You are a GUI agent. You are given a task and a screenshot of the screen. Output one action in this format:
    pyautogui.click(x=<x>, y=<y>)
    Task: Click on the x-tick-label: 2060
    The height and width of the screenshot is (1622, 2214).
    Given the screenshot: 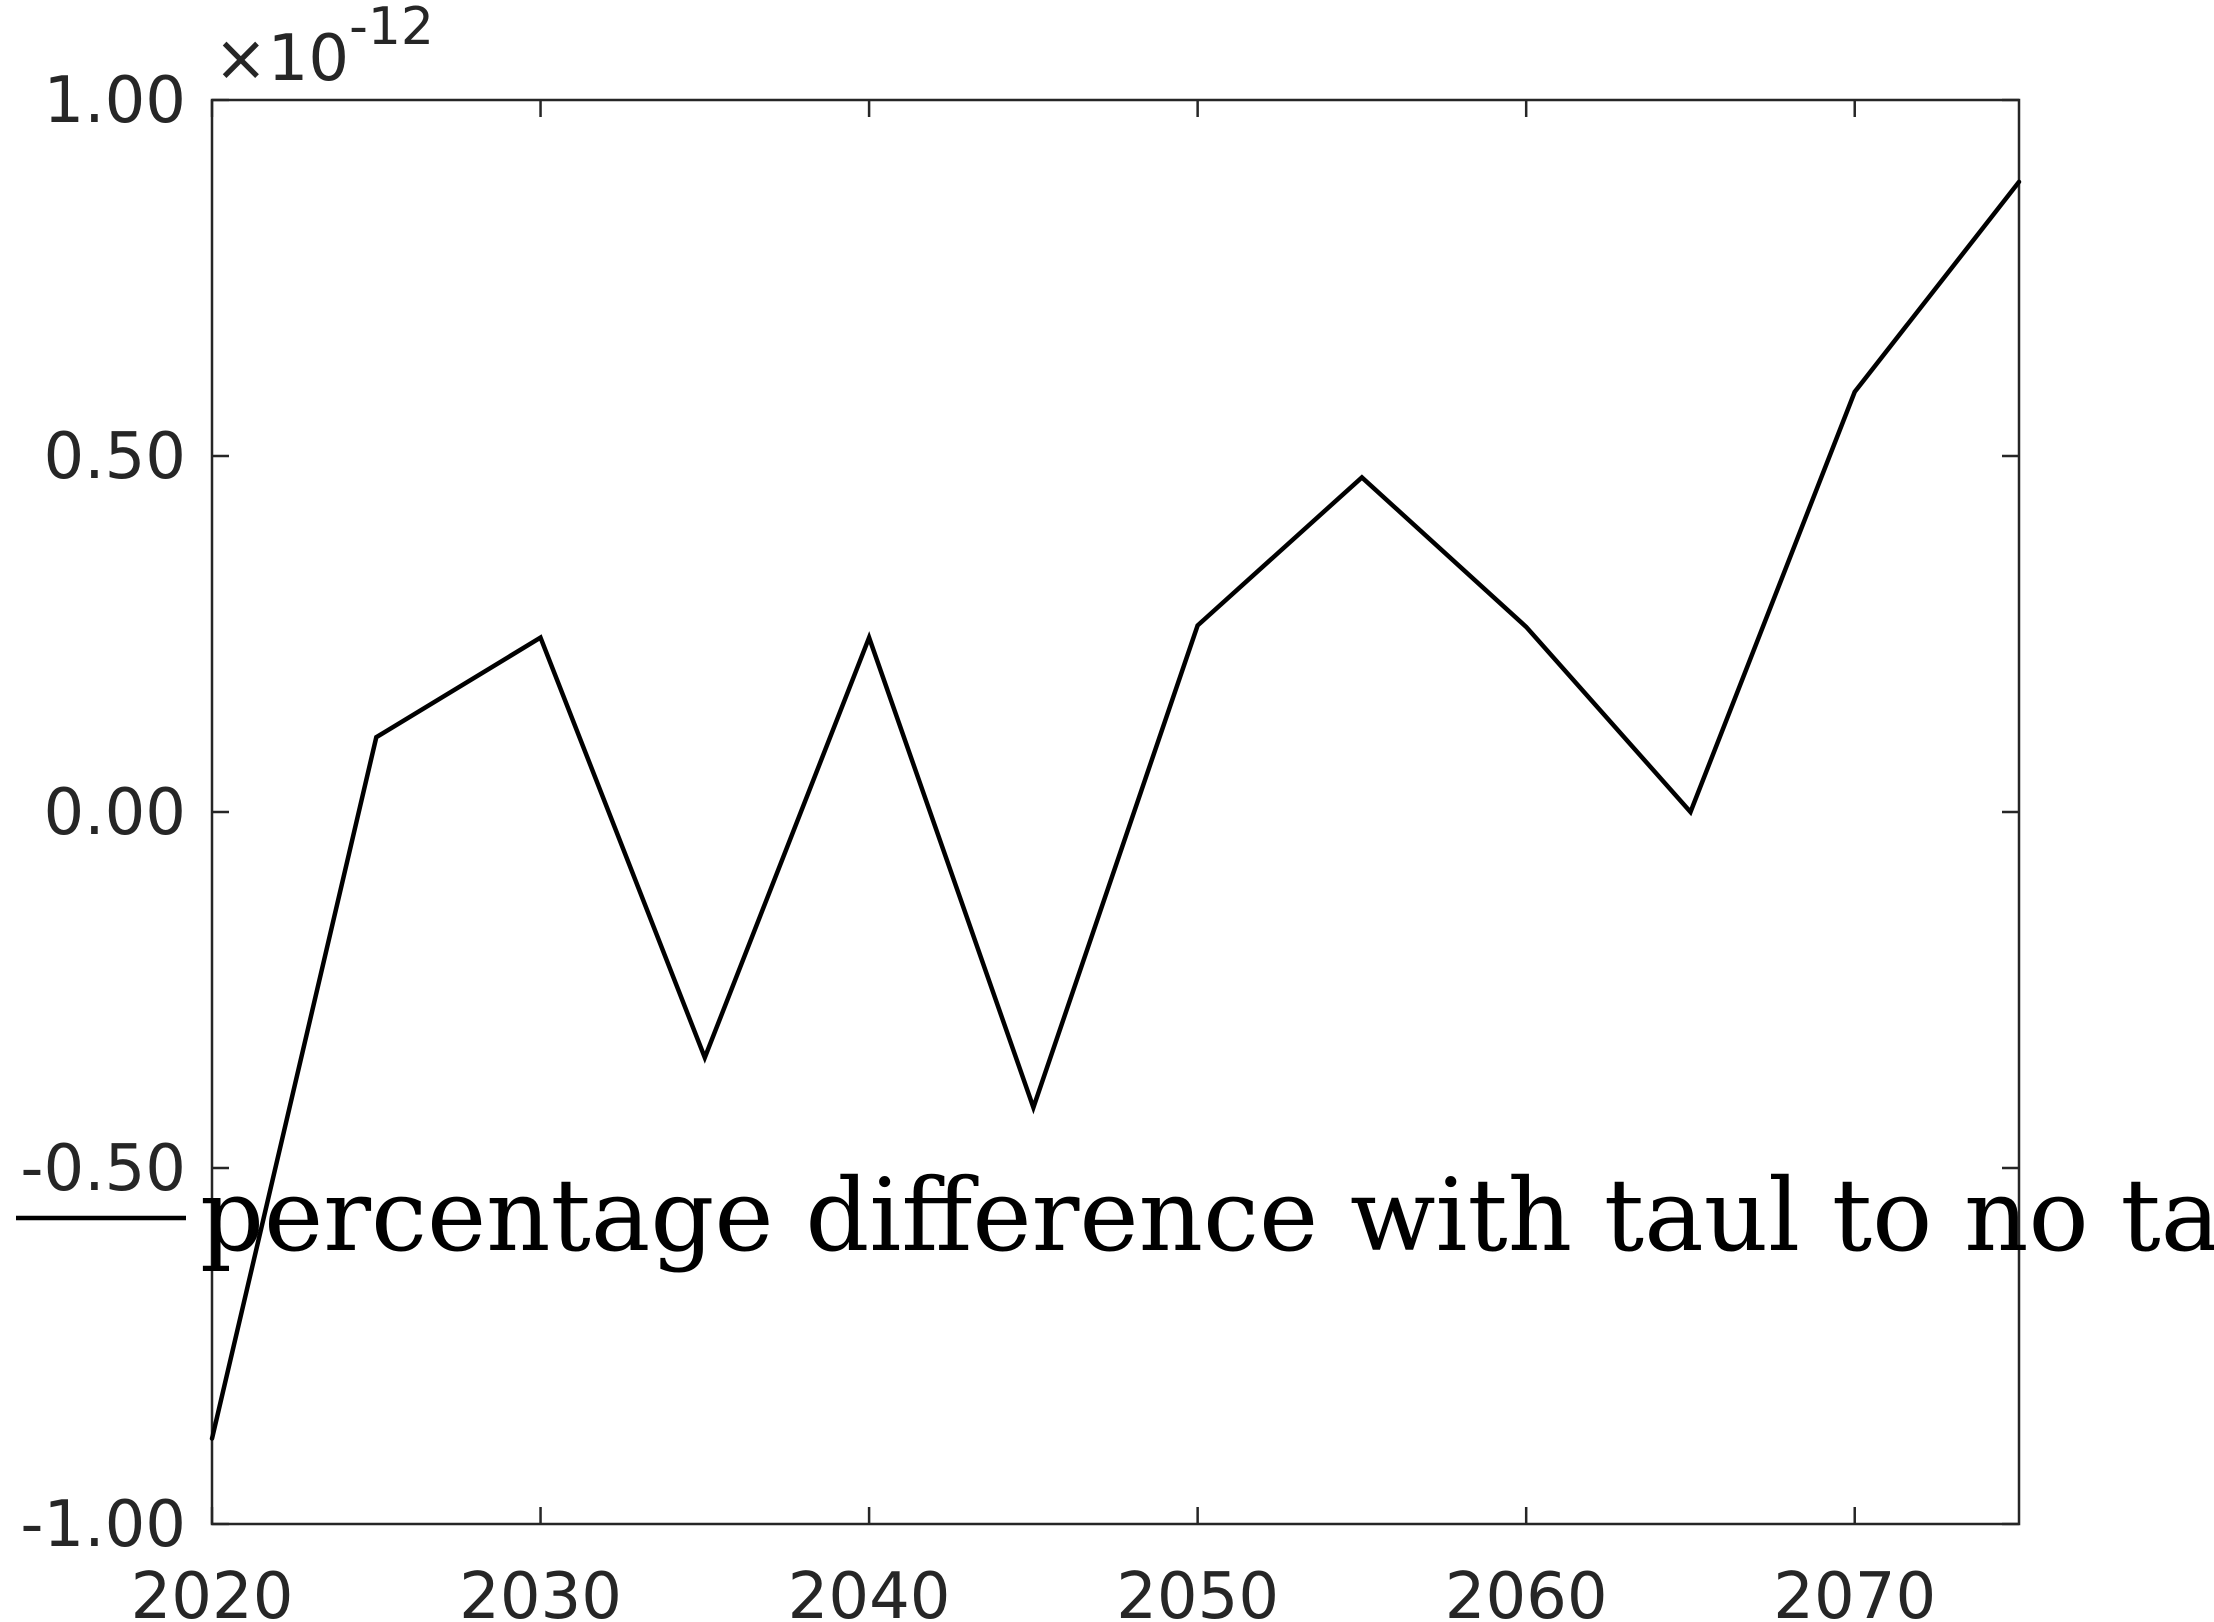 What is the action you would take?
    pyautogui.click(x=1526, y=1591)
    